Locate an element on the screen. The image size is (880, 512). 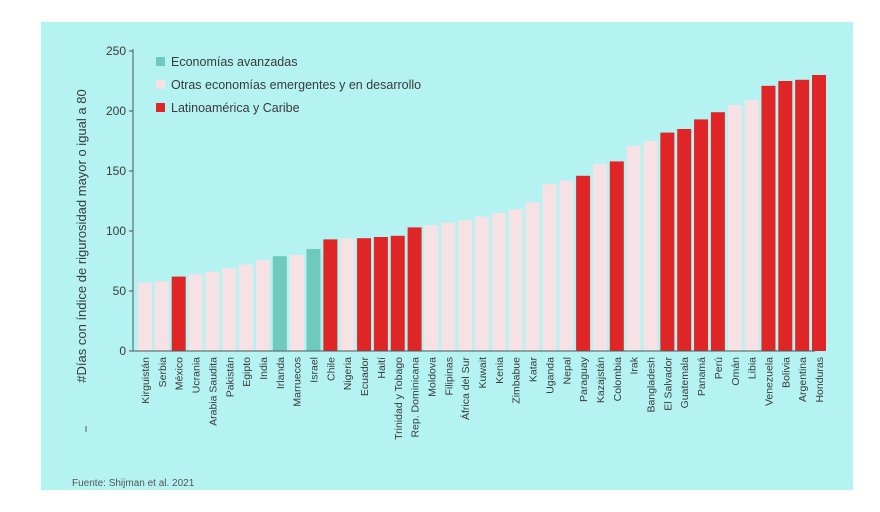
bar-bangladesh is located at coordinates (650, 246).